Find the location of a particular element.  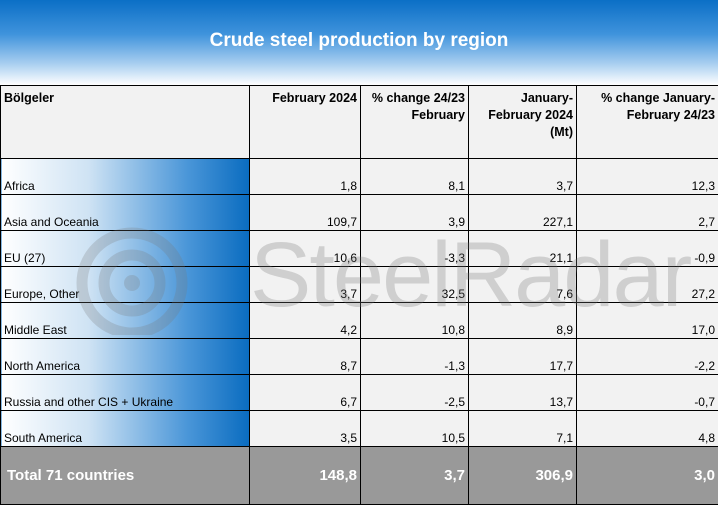

value-cell: 8,1 is located at coordinates (415, 177).